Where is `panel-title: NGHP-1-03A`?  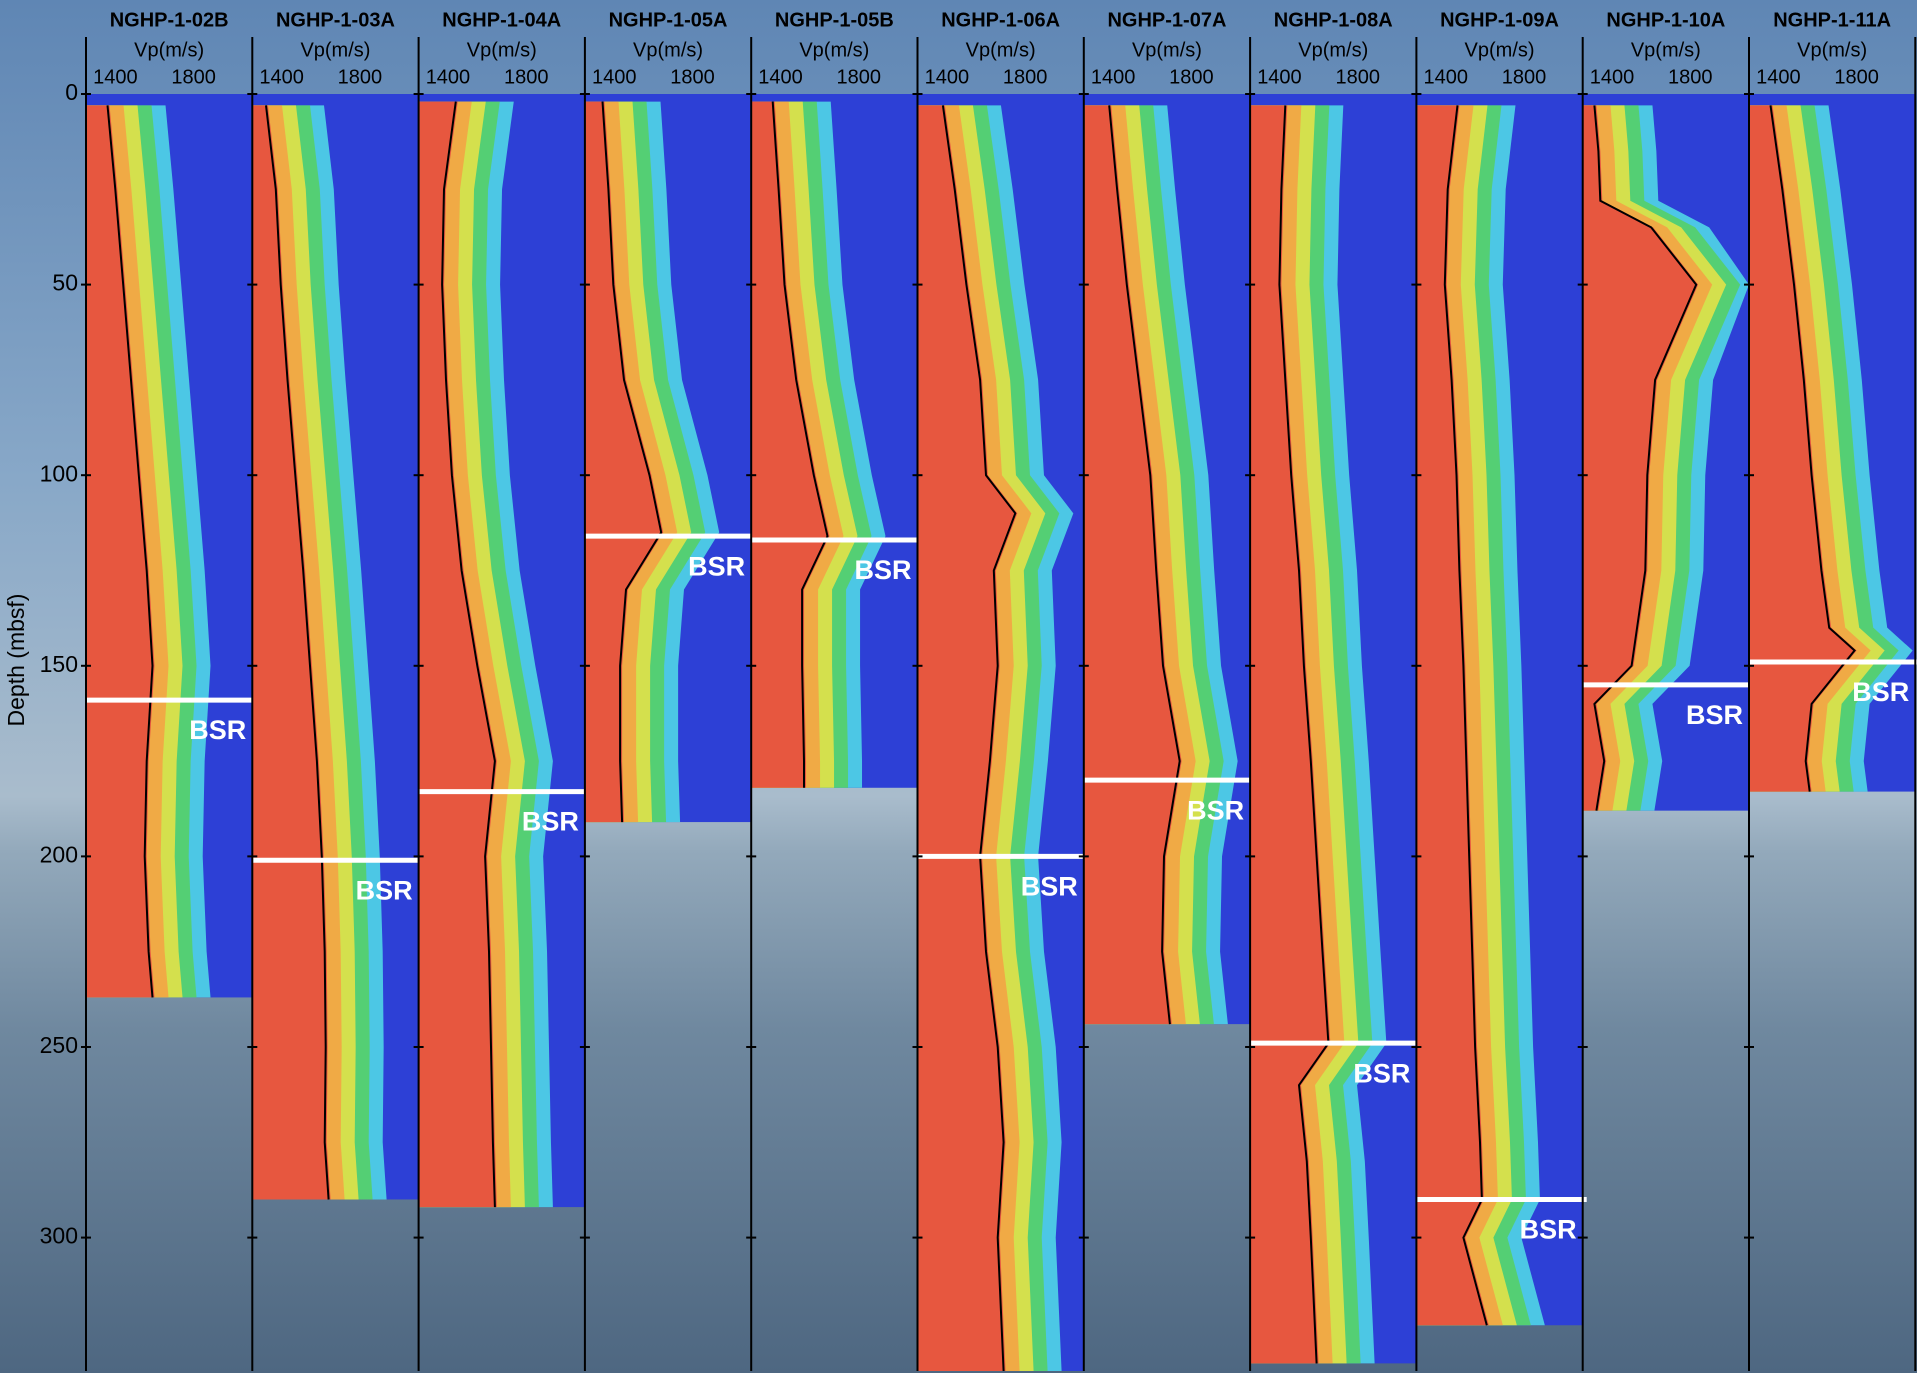 panel-title: NGHP-1-03A is located at coordinates (335, 20).